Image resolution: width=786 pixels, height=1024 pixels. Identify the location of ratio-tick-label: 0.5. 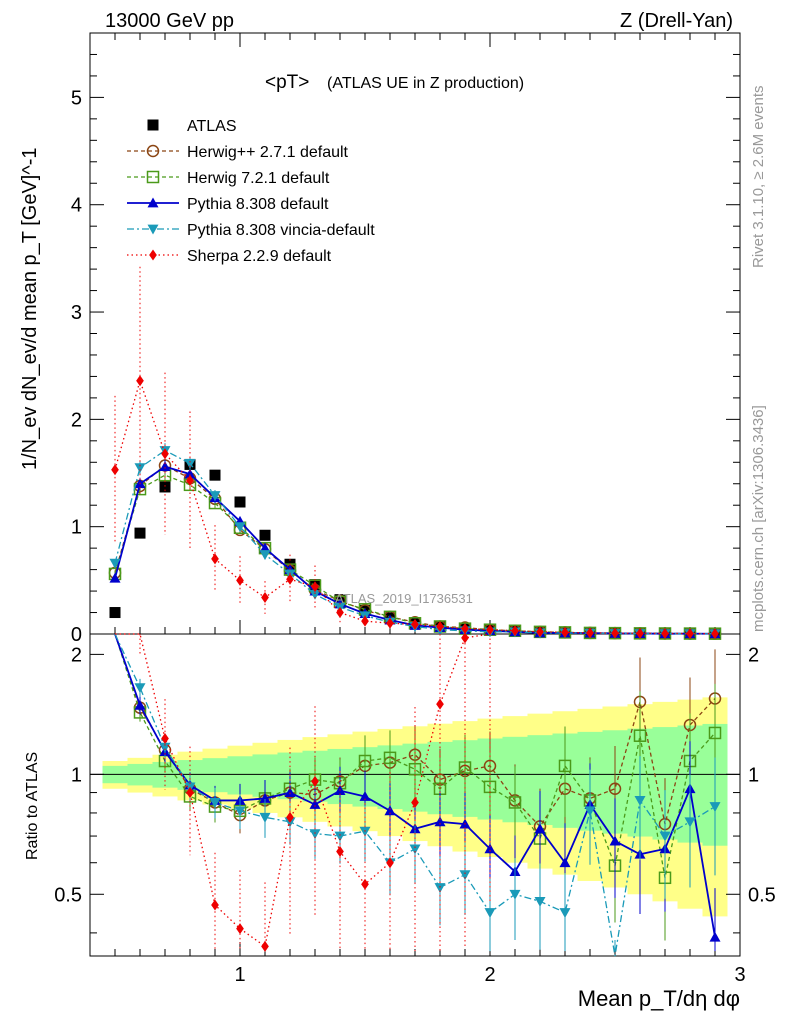
(68, 895).